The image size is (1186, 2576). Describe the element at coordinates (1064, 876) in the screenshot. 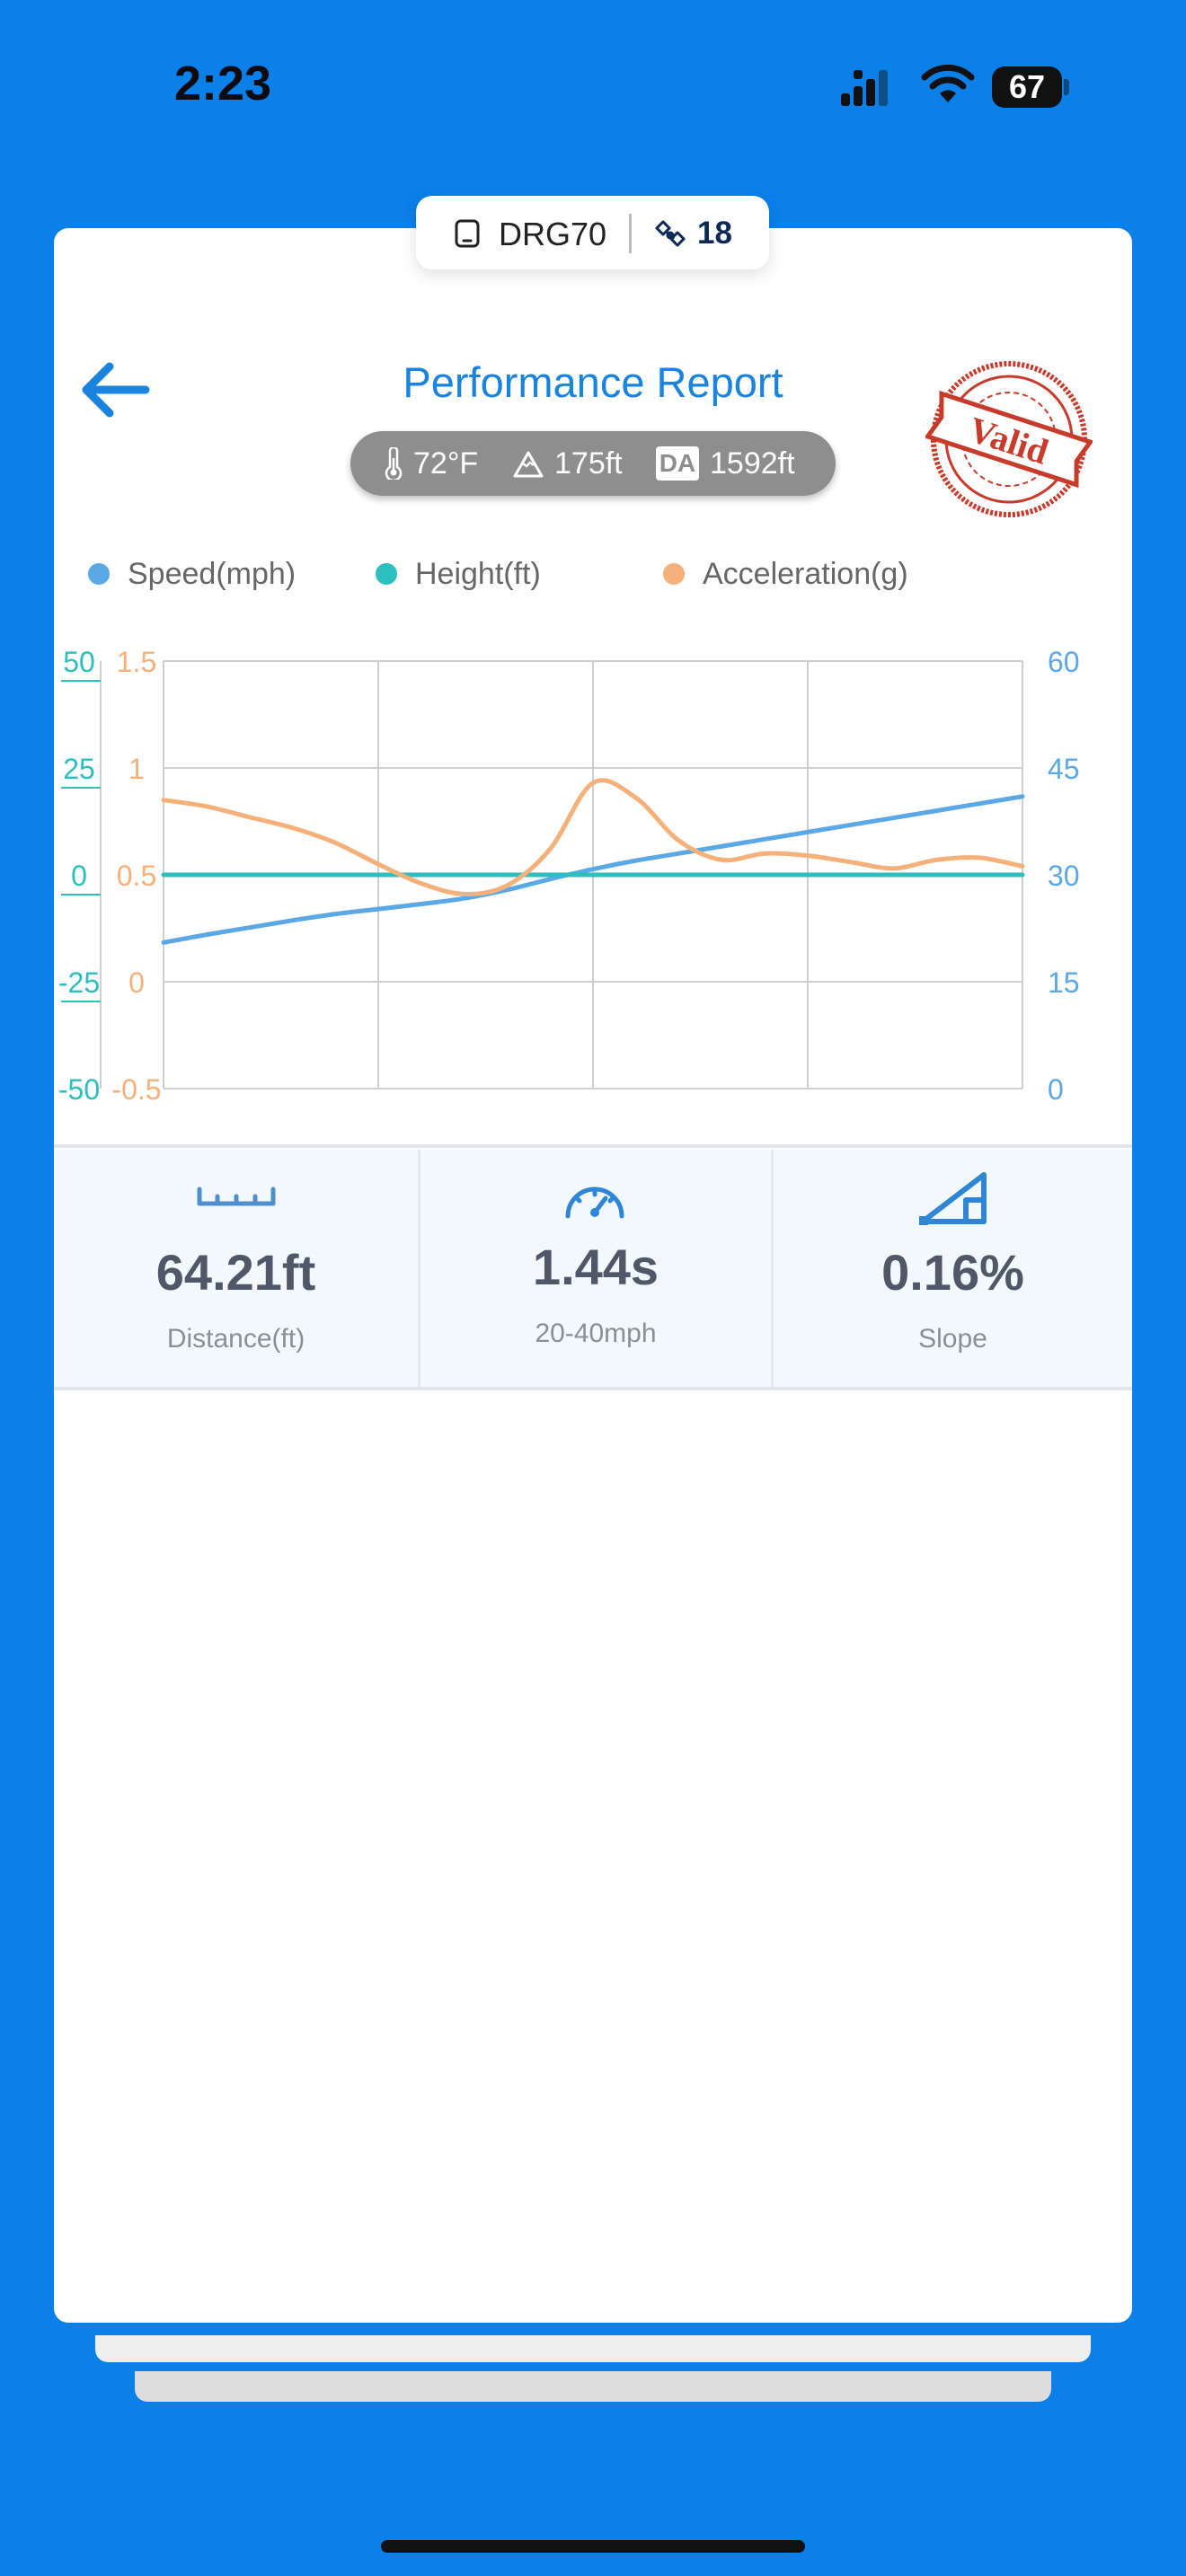

I see `speed-tick-label: 30` at that location.